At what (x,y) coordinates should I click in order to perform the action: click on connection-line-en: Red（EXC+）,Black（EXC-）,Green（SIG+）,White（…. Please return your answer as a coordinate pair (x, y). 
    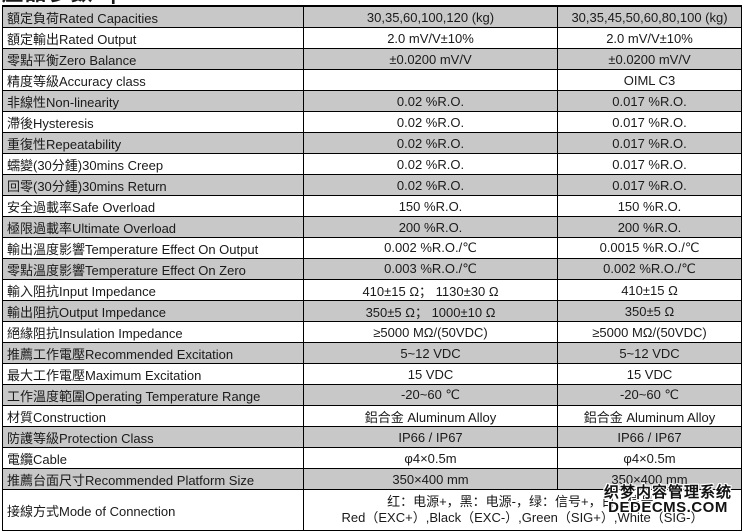
    Looking at the image, I should click on (522, 517).